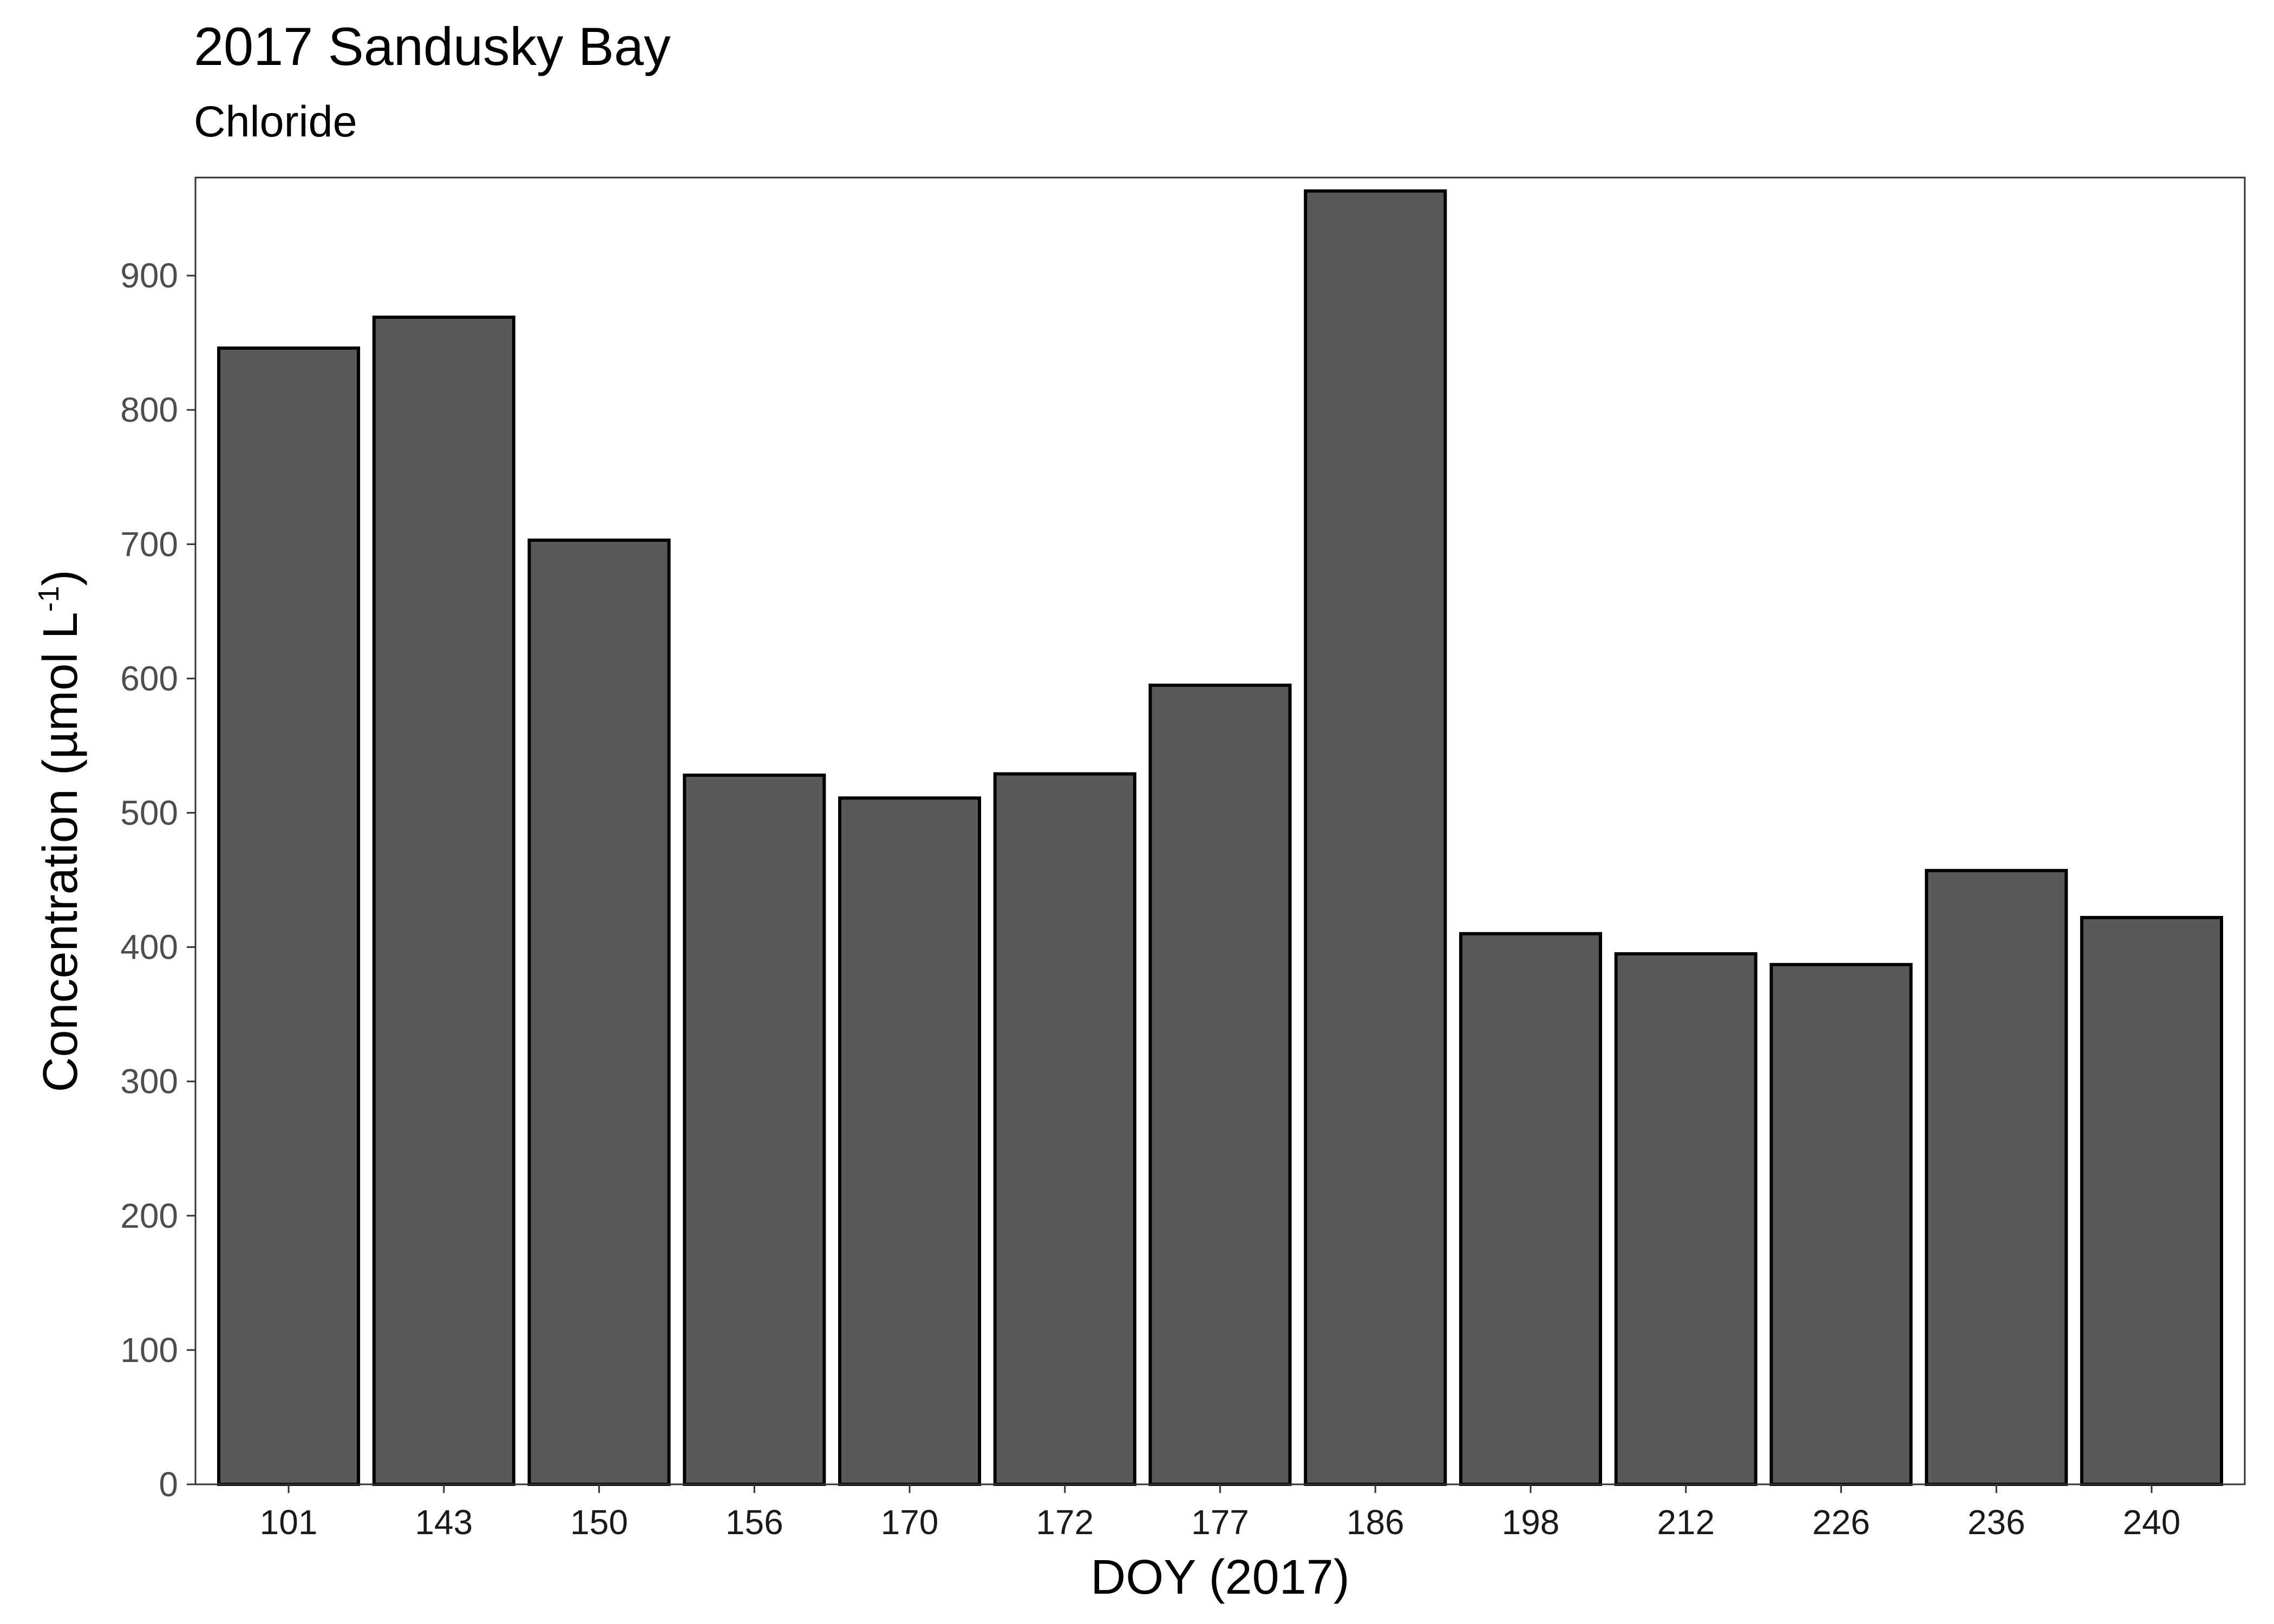 The image size is (2274, 1624). I want to click on x-tick-label-226: 226, so click(1841, 1522).